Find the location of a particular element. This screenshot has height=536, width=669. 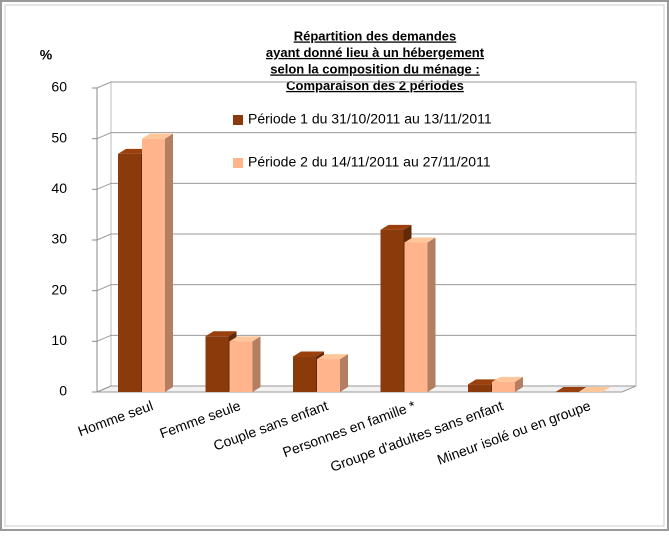

floor is located at coordinates (366, 389).